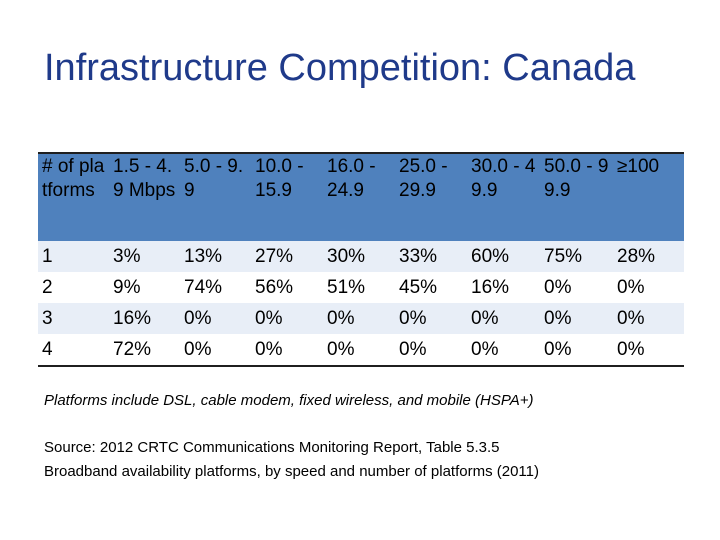  I want to click on table-cell: 30%, so click(359, 256).